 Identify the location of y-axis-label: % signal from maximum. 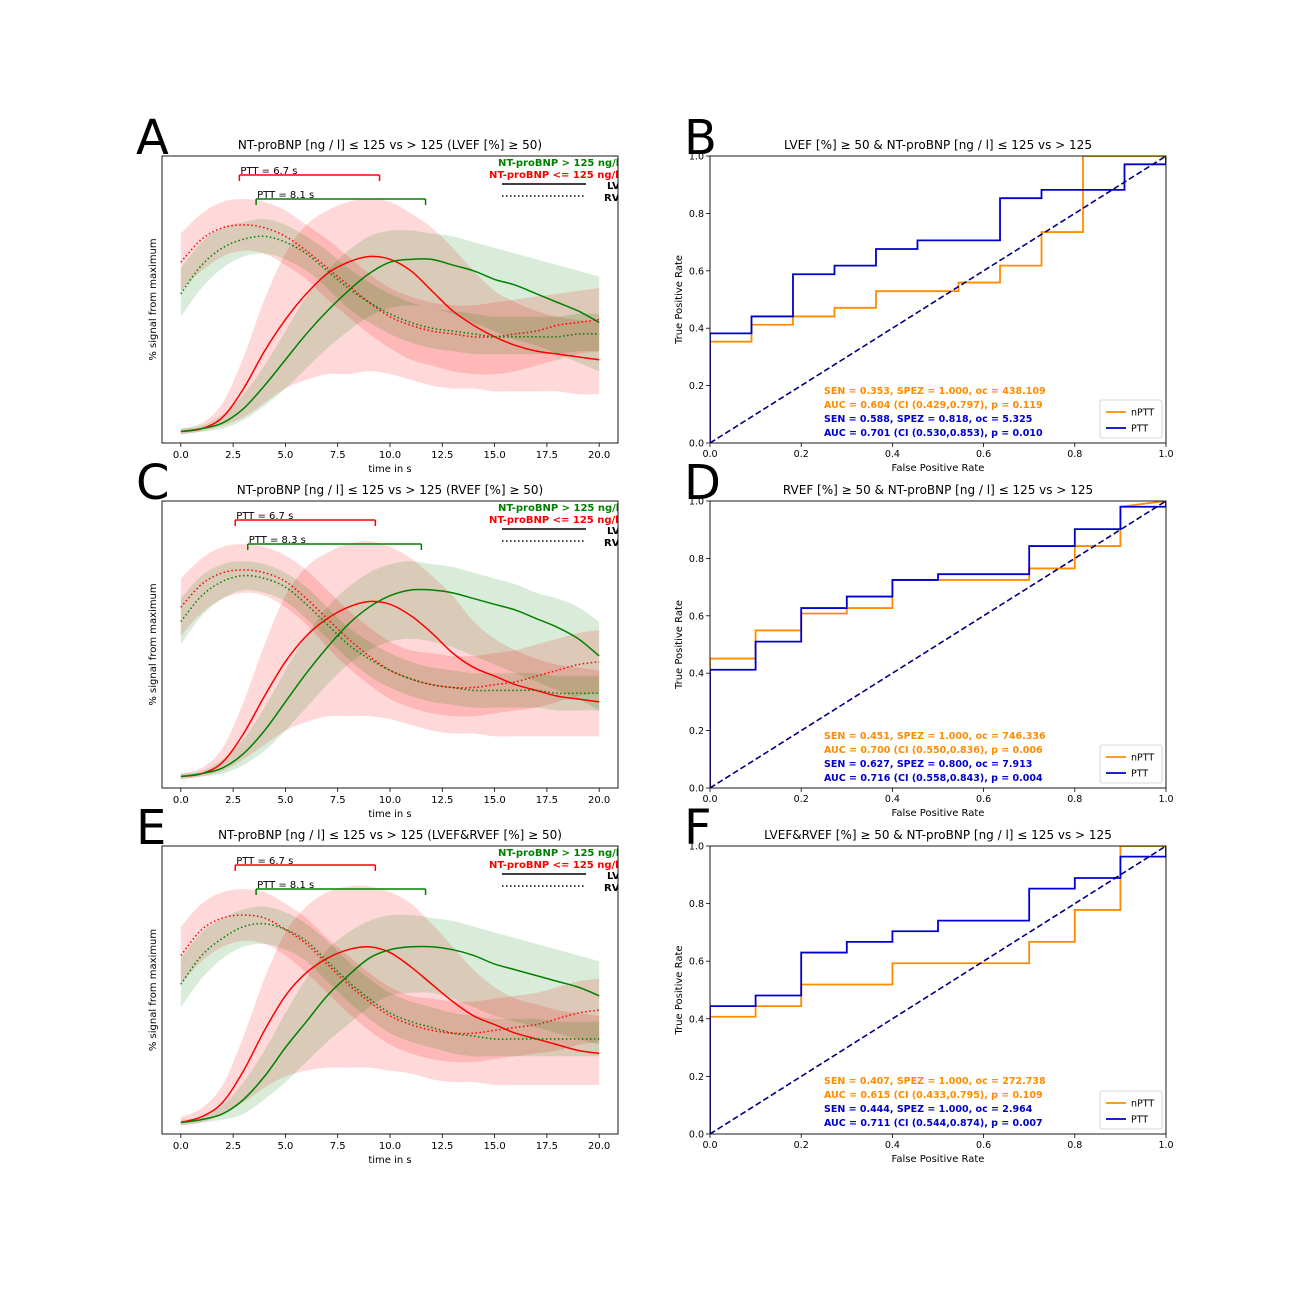
(153, 299).